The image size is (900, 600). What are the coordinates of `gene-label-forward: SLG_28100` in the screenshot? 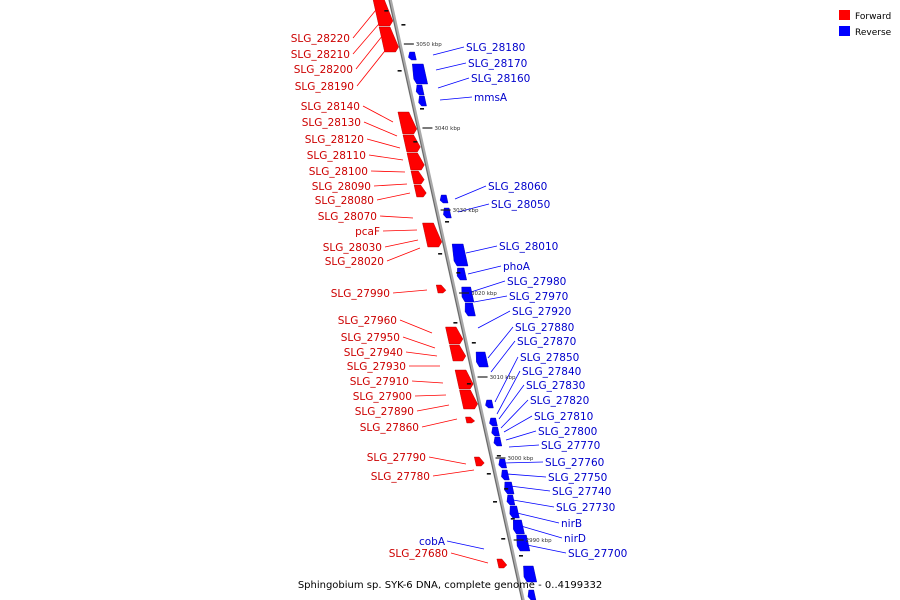 It's located at (338, 172).